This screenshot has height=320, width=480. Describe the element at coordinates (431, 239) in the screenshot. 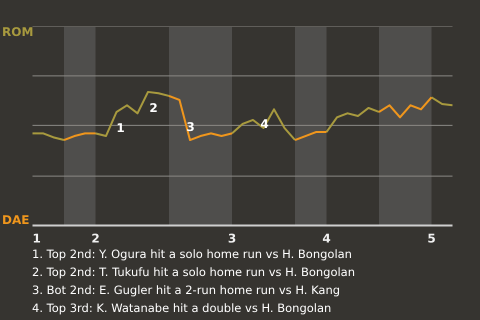

I see `x-tick-label: 5` at that location.